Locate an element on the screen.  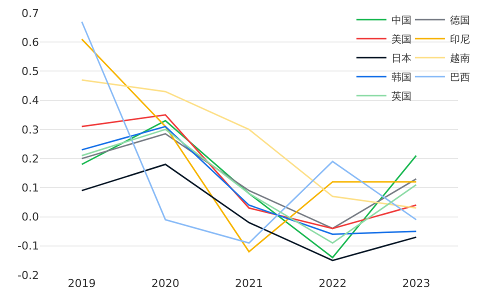
y-tick-label: -0.2 is located at coordinates (28, 275).